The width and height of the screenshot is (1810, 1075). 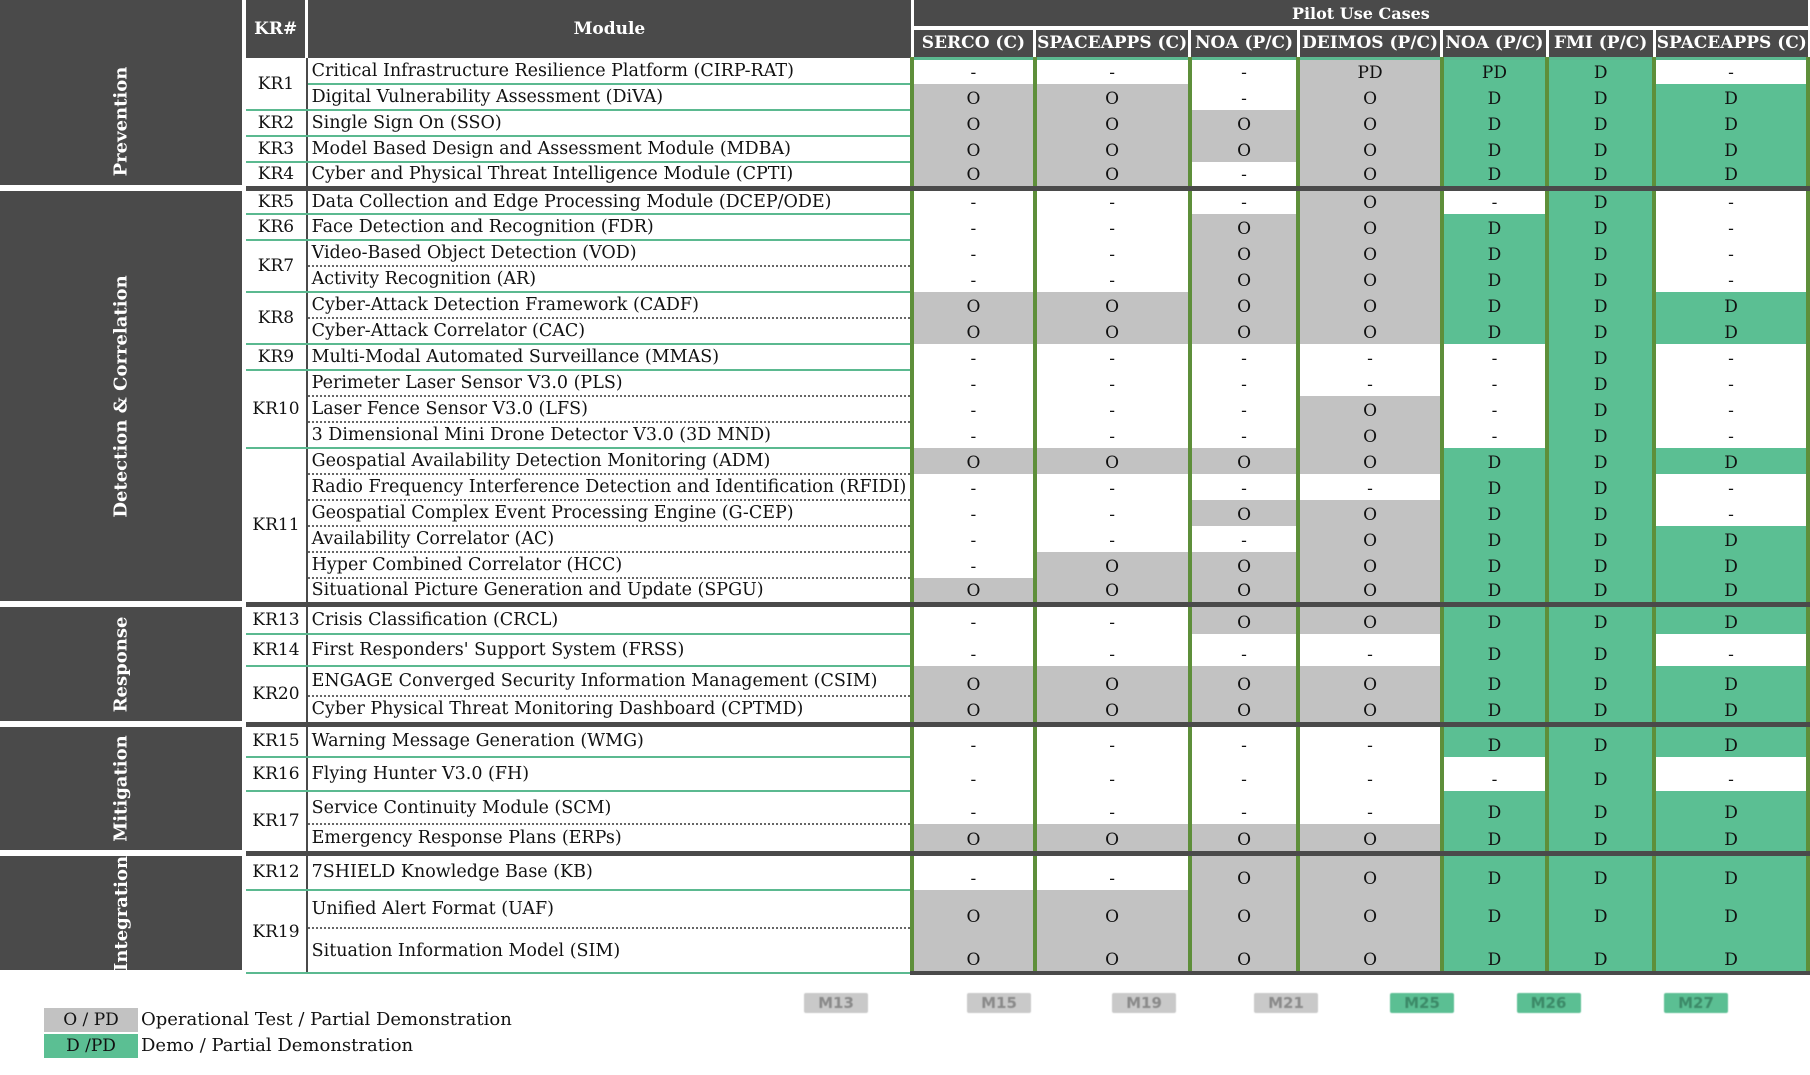 What do you see at coordinates (1360, 15) in the screenshot?
I see `pilot-use-cases-header: Pilot Use Cases` at bounding box center [1360, 15].